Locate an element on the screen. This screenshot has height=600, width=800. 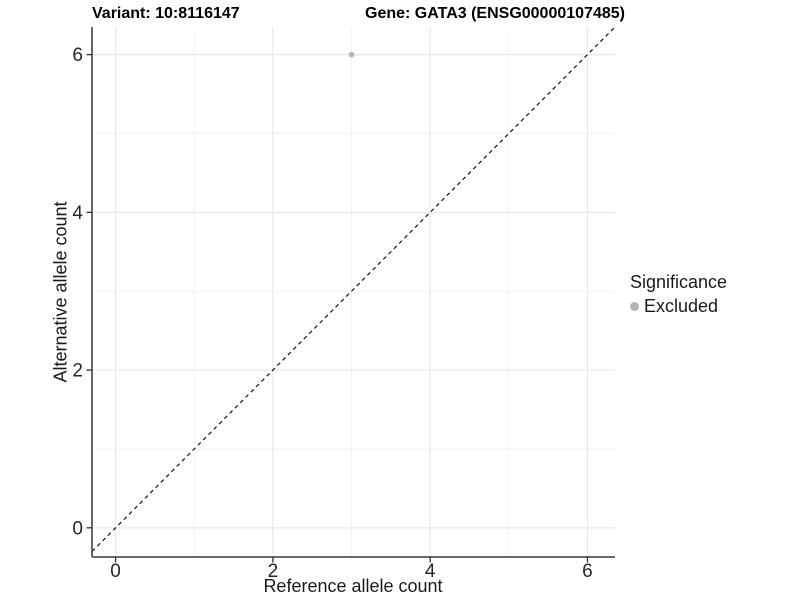
y-tick-label: 0 is located at coordinates (77, 528).